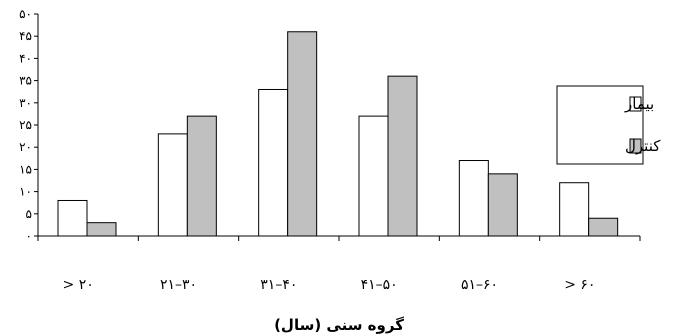 This screenshot has width=678, height=336. I want to click on x-category-label: ۳۱–۴۰, so click(278, 285).